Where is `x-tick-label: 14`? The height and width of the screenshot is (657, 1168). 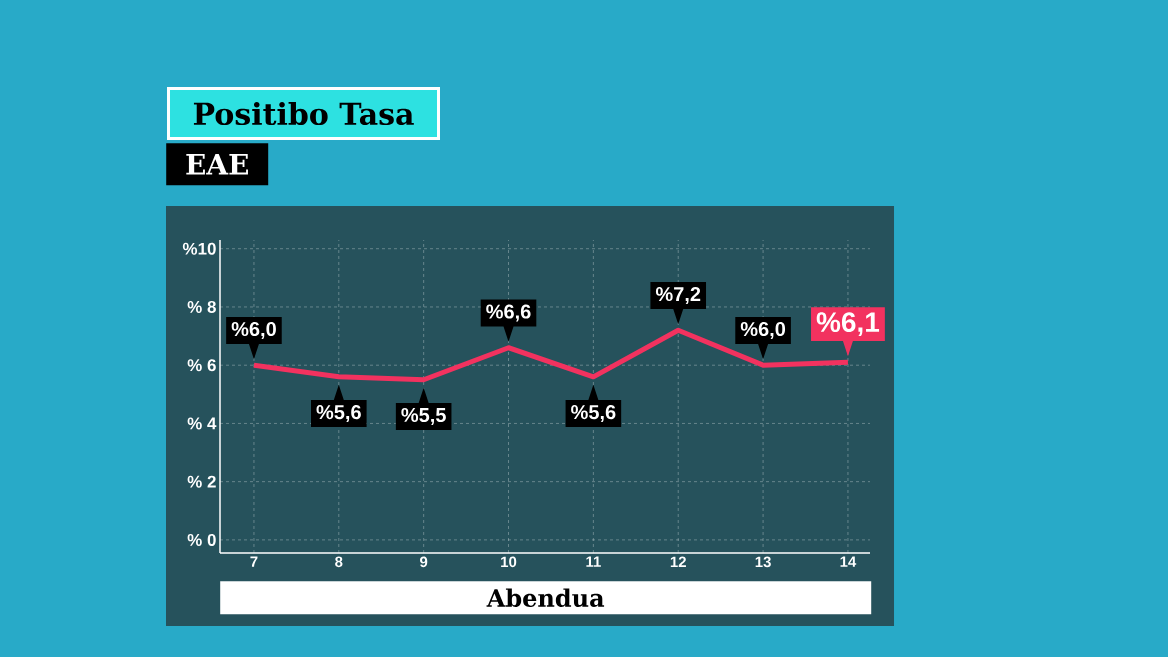 x-tick-label: 14 is located at coordinates (848, 561).